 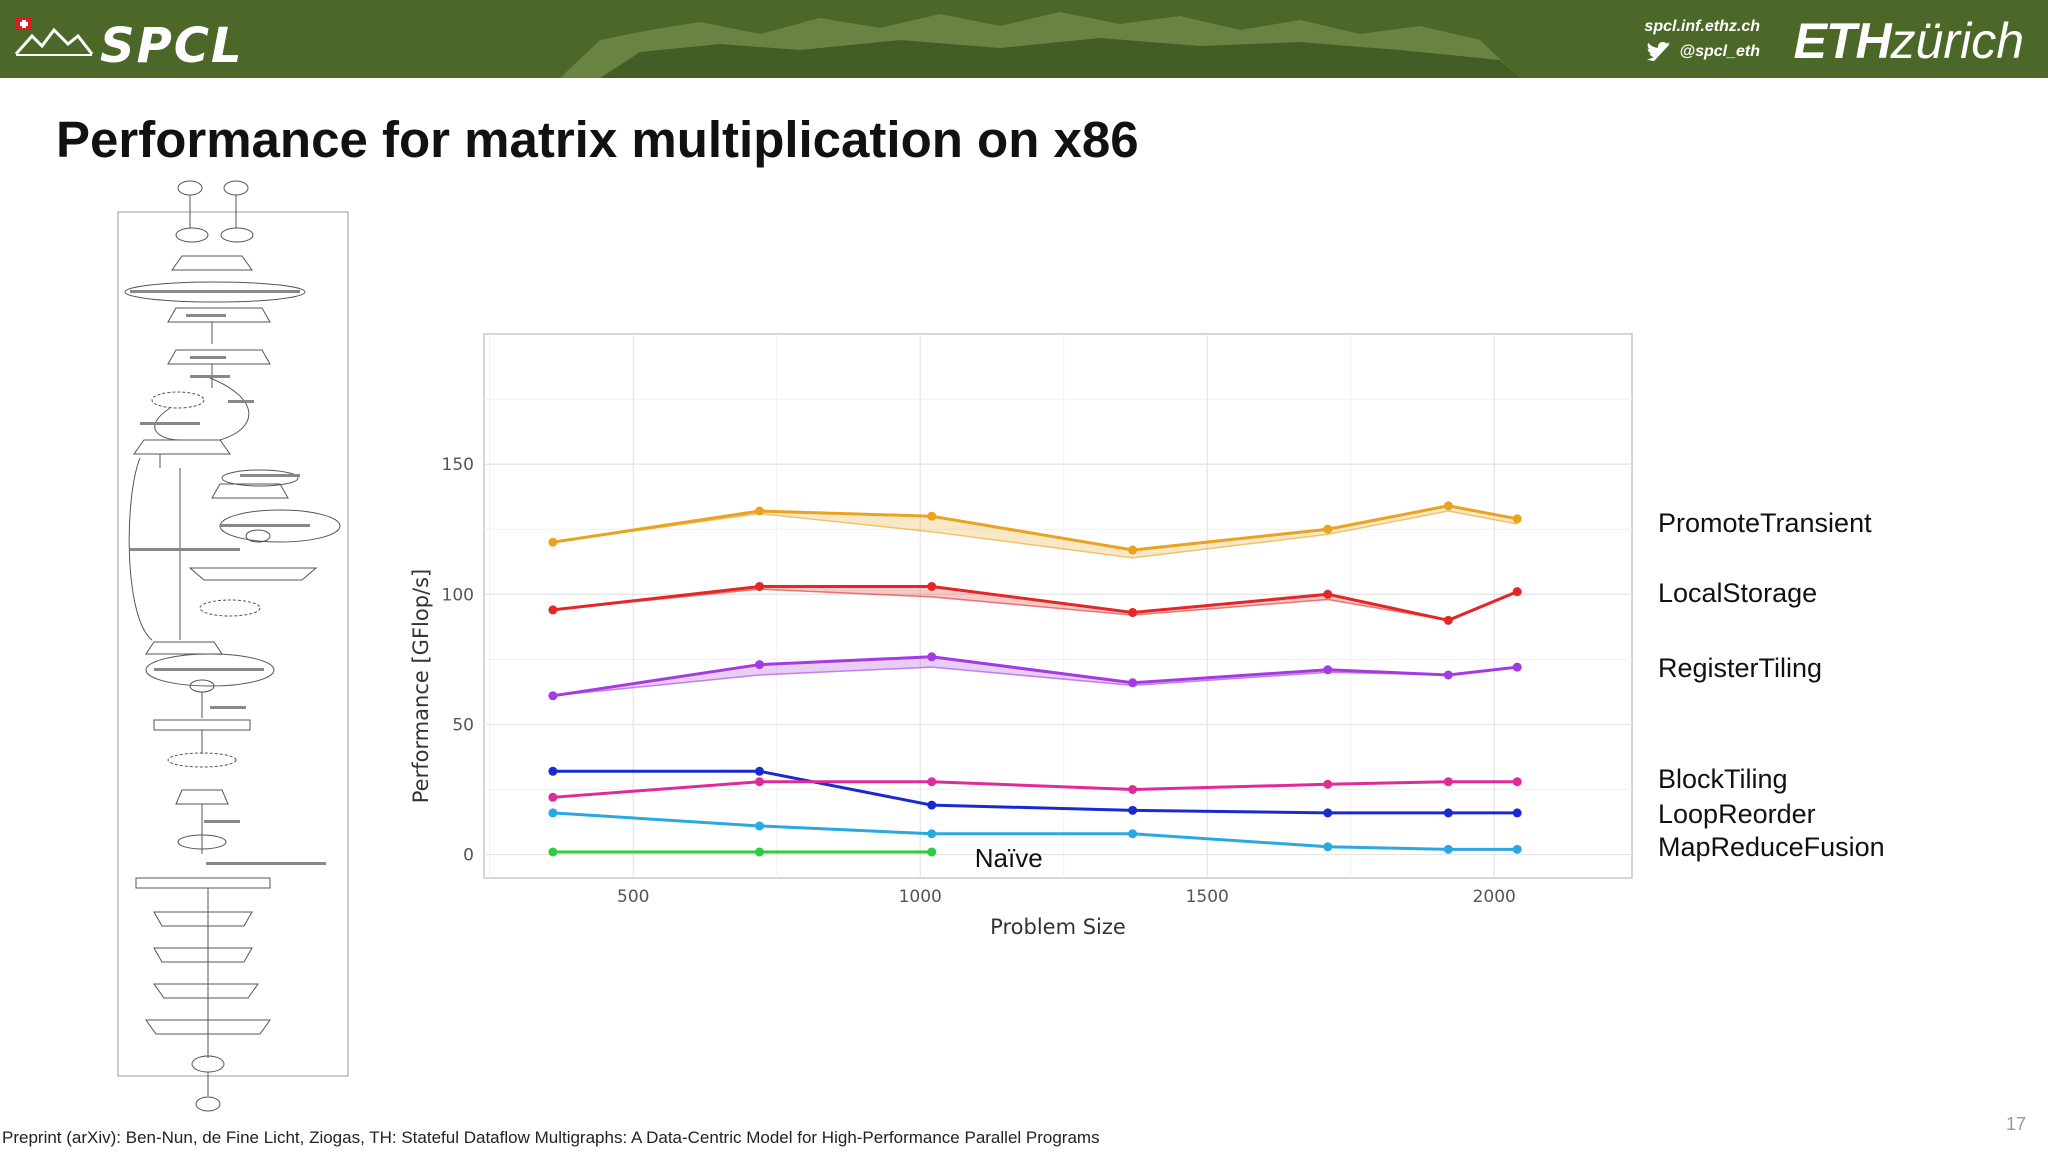 What do you see at coordinates (1207, 897) in the screenshot?
I see `x-tick-label: 1500` at bounding box center [1207, 897].